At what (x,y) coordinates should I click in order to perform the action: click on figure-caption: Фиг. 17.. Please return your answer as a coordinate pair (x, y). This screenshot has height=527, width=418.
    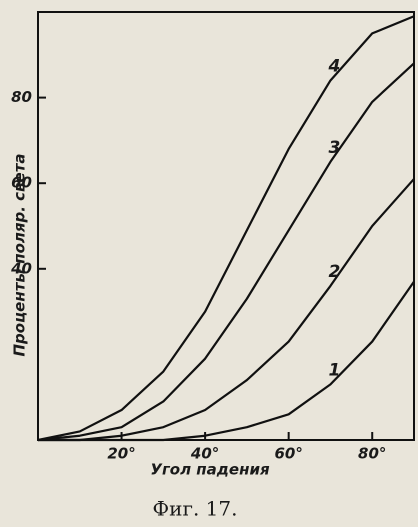
    Looking at the image, I should click on (195, 509).